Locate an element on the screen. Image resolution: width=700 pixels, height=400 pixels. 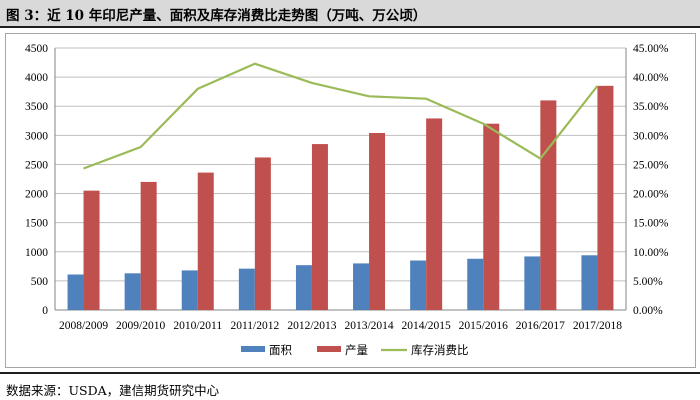
x-tick-label: 2012/2013 is located at coordinates (311, 326).